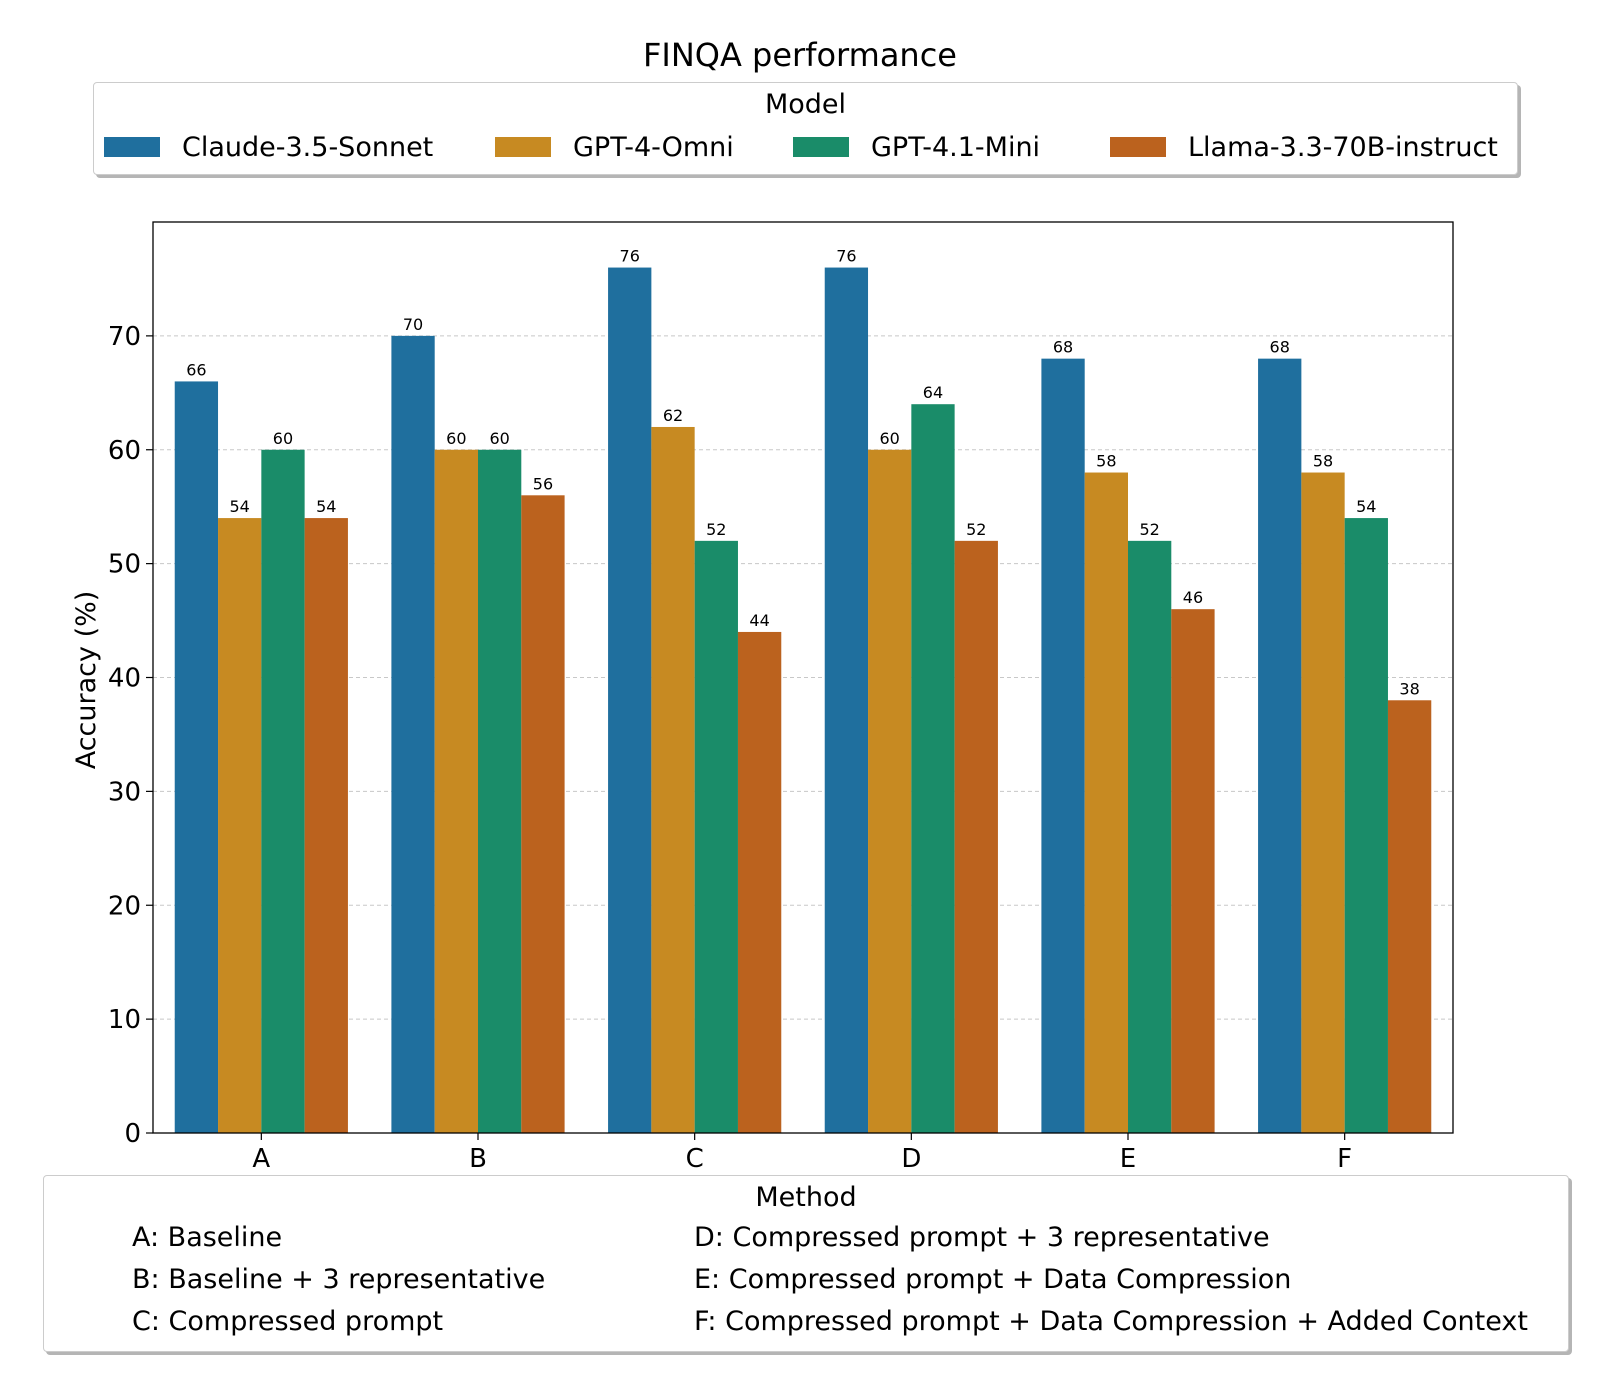  What do you see at coordinates (196, 369) in the screenshot?
I see `value-label-A-0: 66` at bounding box center [196, 369].